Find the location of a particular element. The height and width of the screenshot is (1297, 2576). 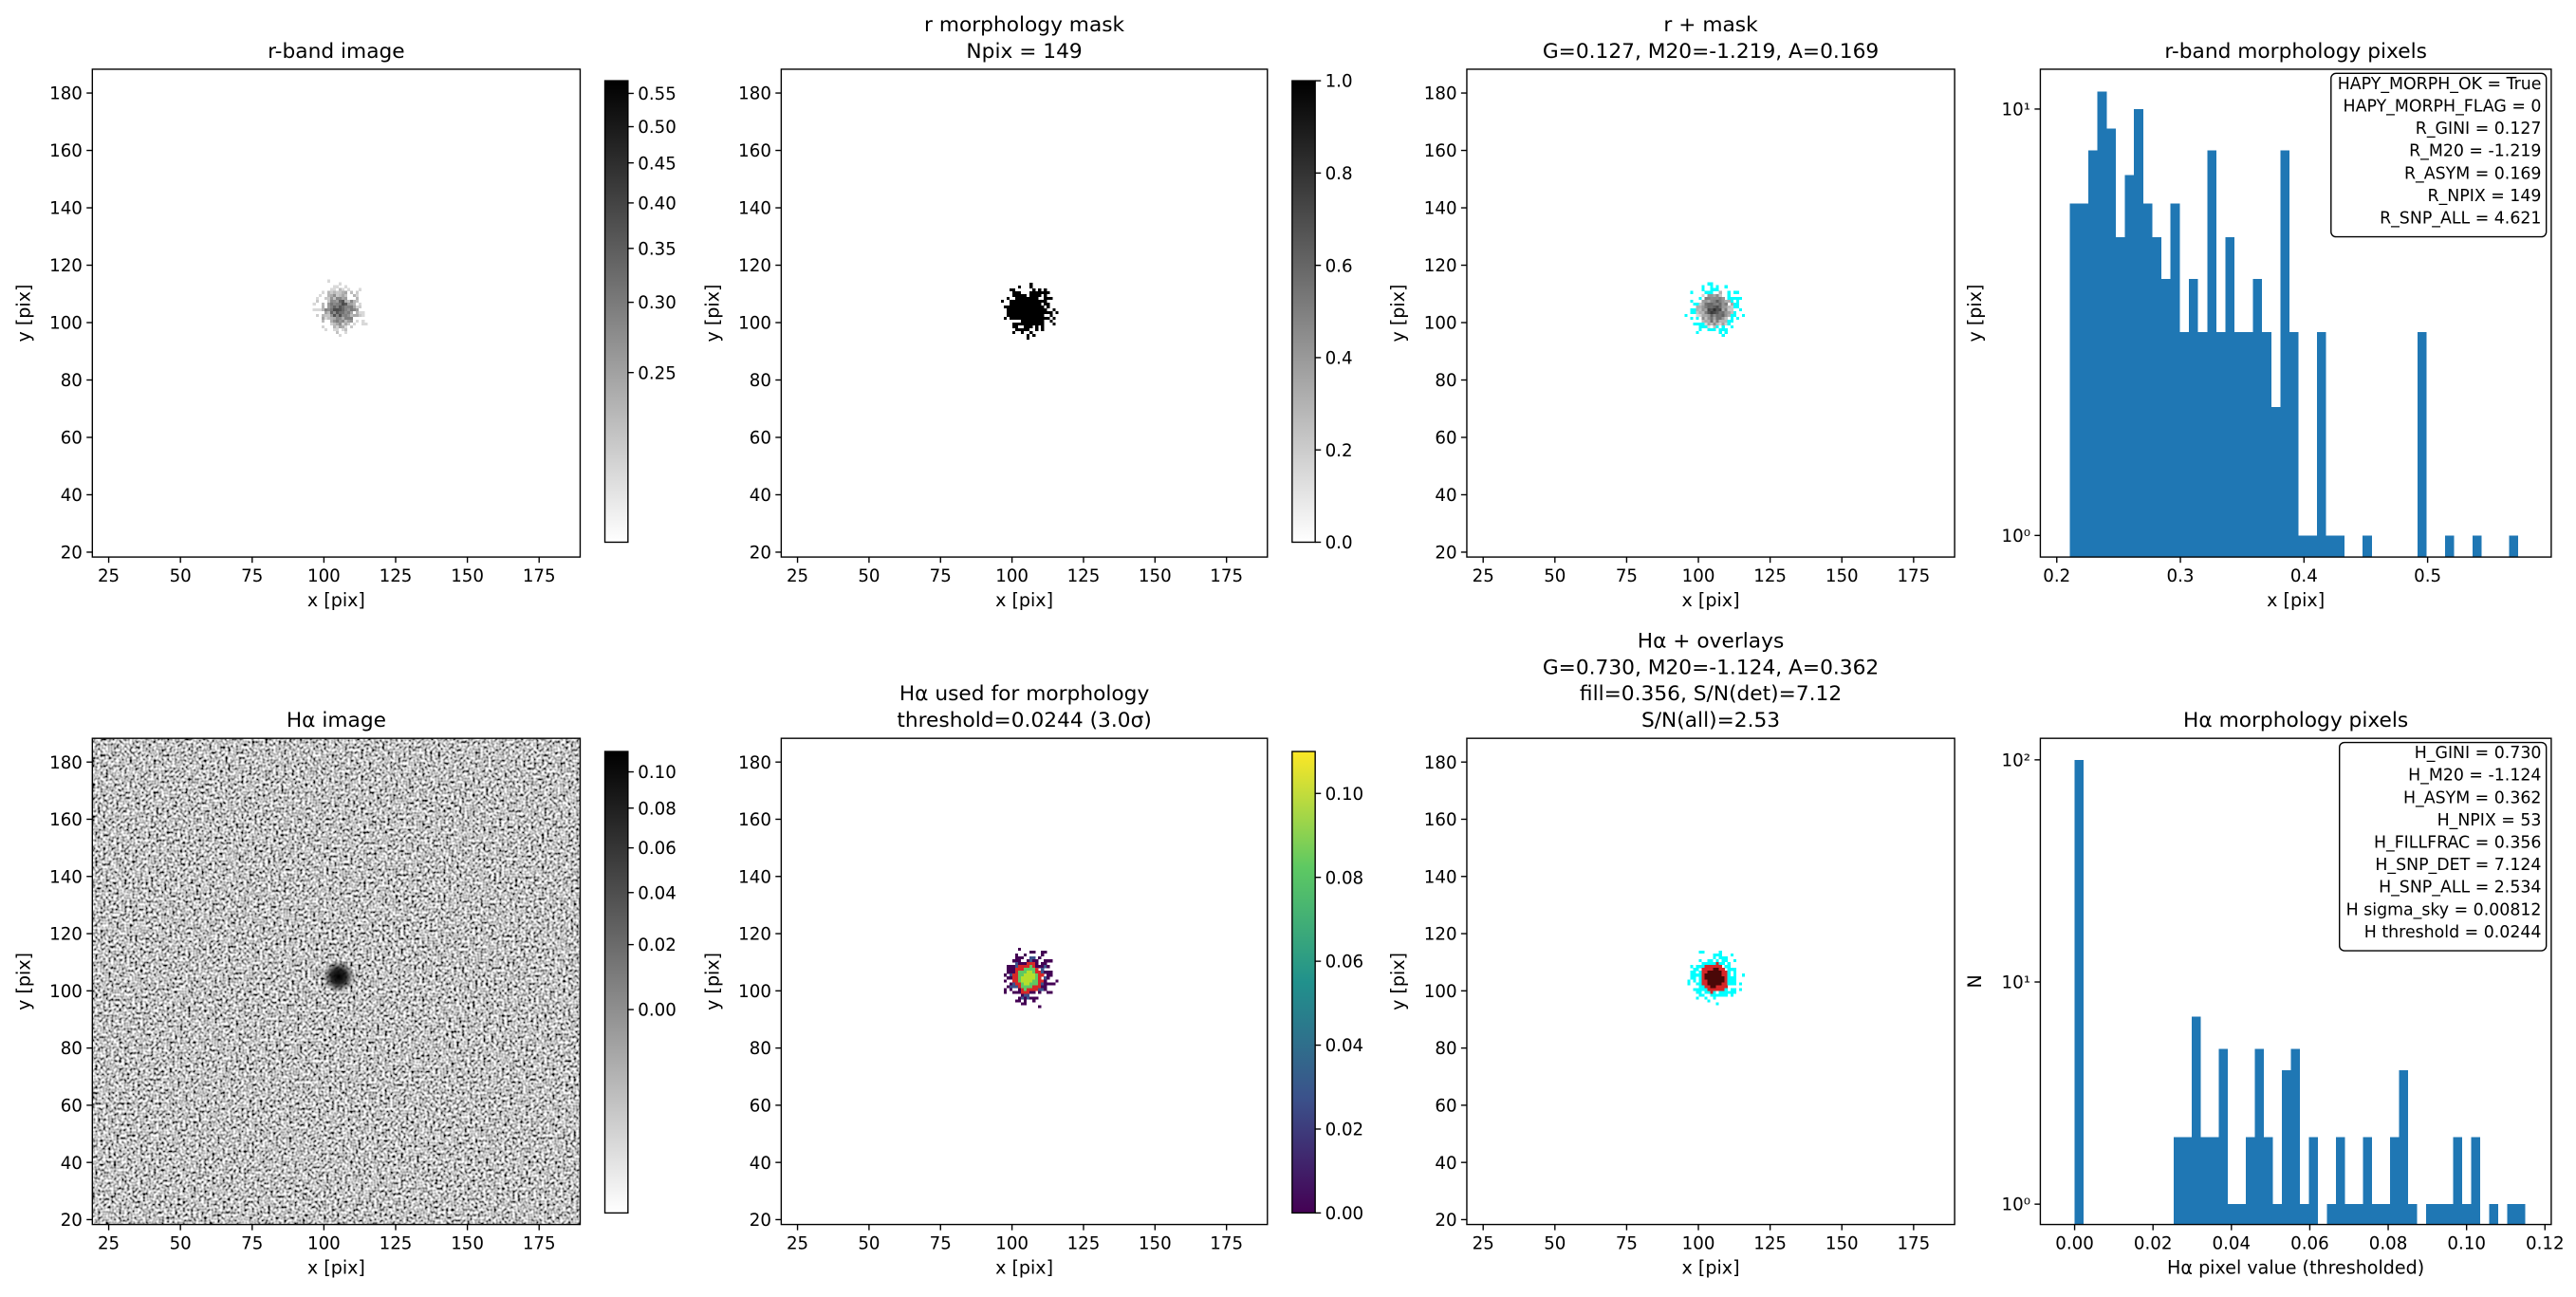

x-tick-label: 150 is located at coordinates (1842, 1244).